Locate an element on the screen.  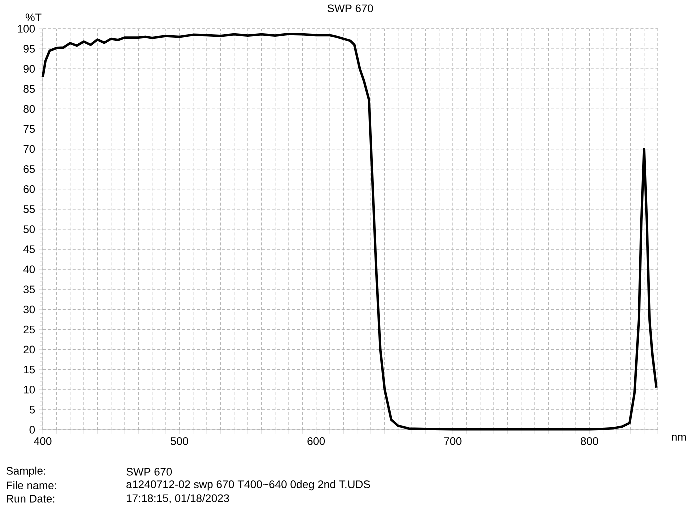
y-tick-label: 40 is located at coordinates (30, 270).